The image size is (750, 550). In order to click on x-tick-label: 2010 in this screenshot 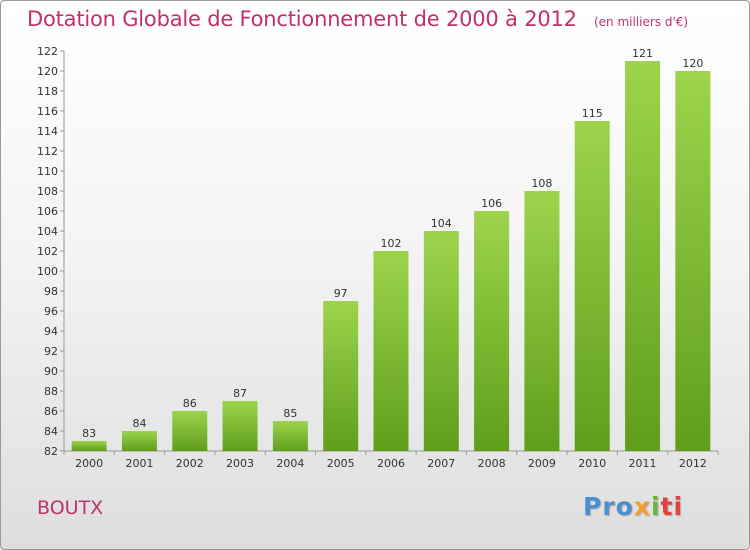, I will do `click(592, 463)`.